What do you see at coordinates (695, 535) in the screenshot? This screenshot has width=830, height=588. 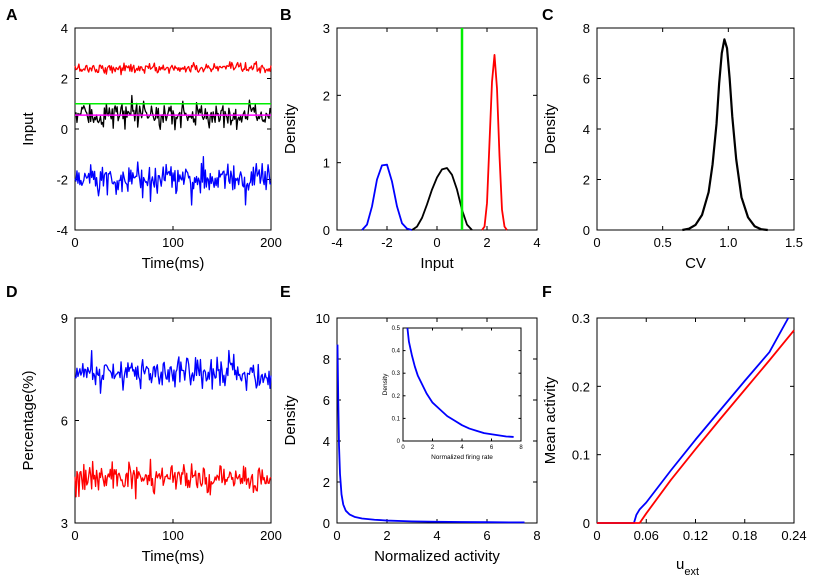 I see `x-tick-label: 0.12` at bounding box center [695, 535].